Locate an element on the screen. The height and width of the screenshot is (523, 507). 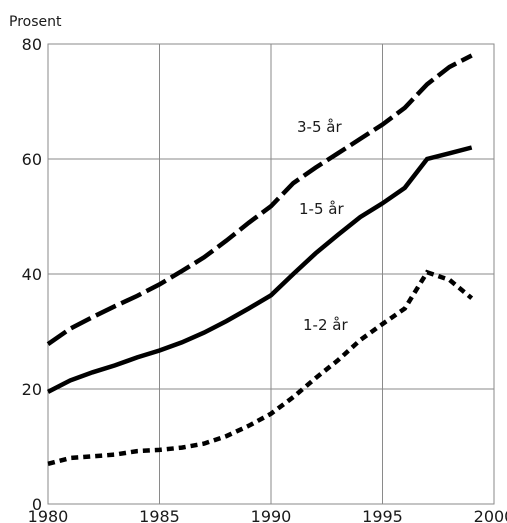
series-annotation: 3-5 år is located at coordinates (319, 127).